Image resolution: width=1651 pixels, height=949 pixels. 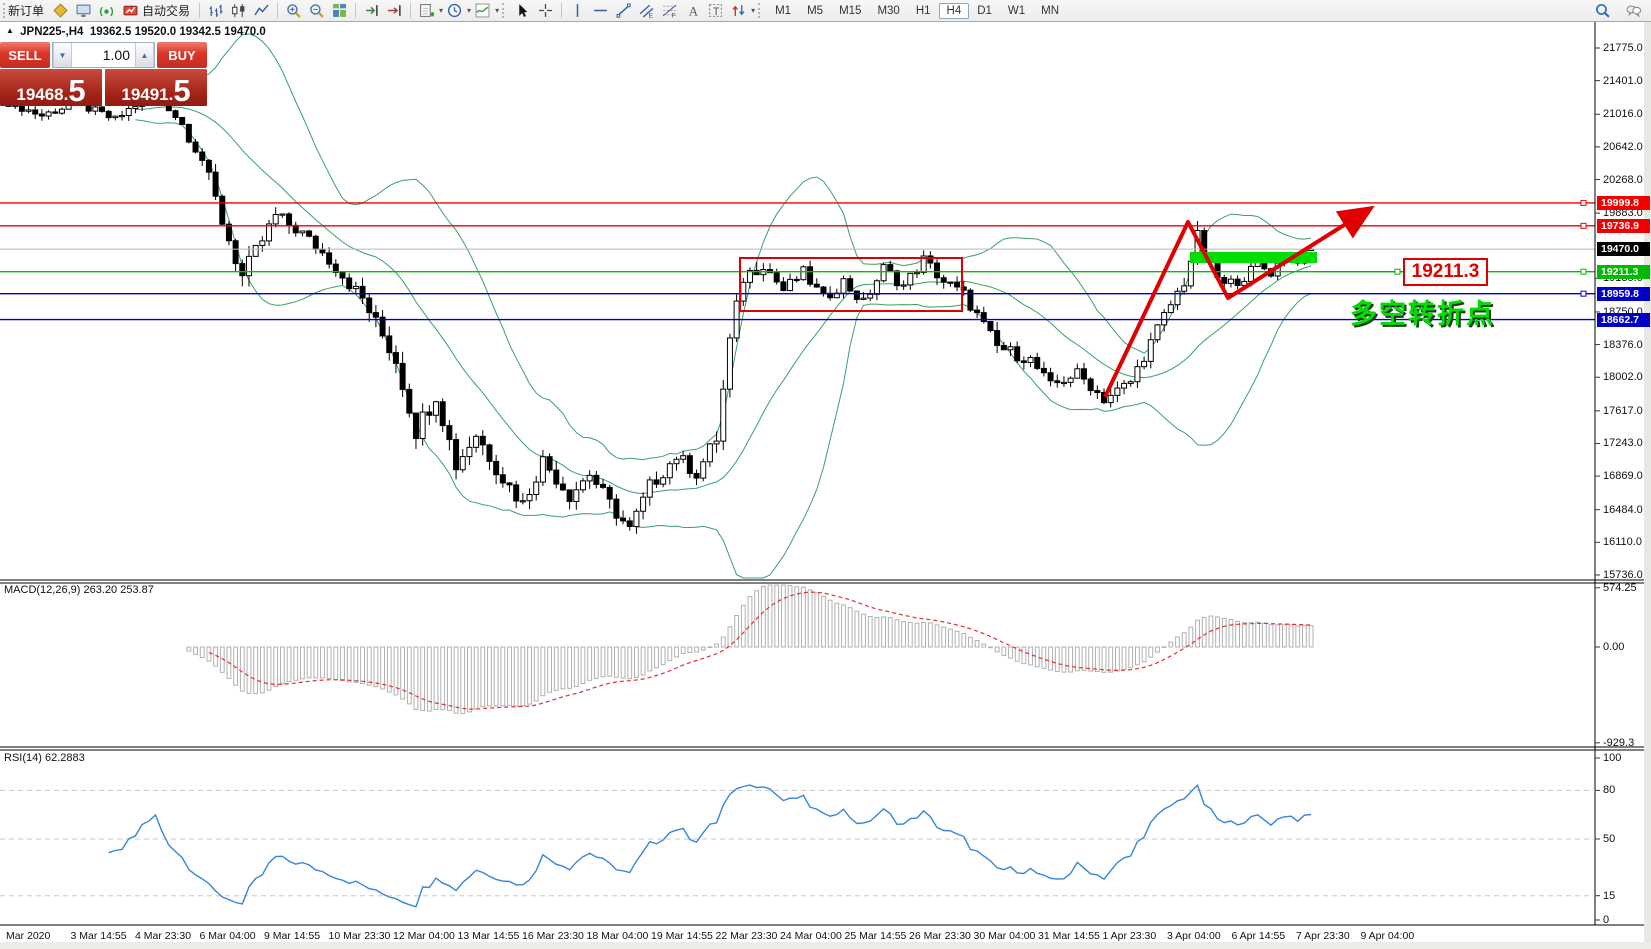 I want to click on date-label-13: 25 Mar 14:55, so click(x=875, y=936).